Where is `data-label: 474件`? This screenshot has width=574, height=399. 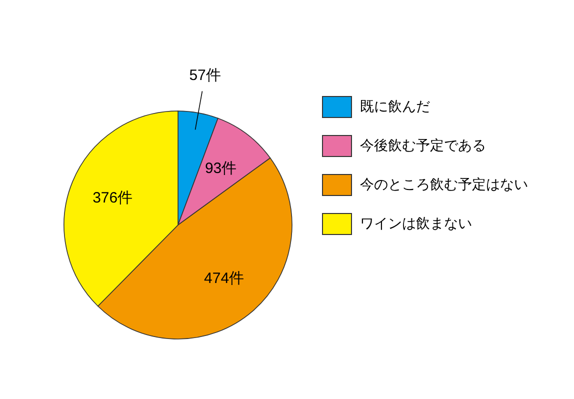 data-label: 474件 is located at coordinates (224, 279).